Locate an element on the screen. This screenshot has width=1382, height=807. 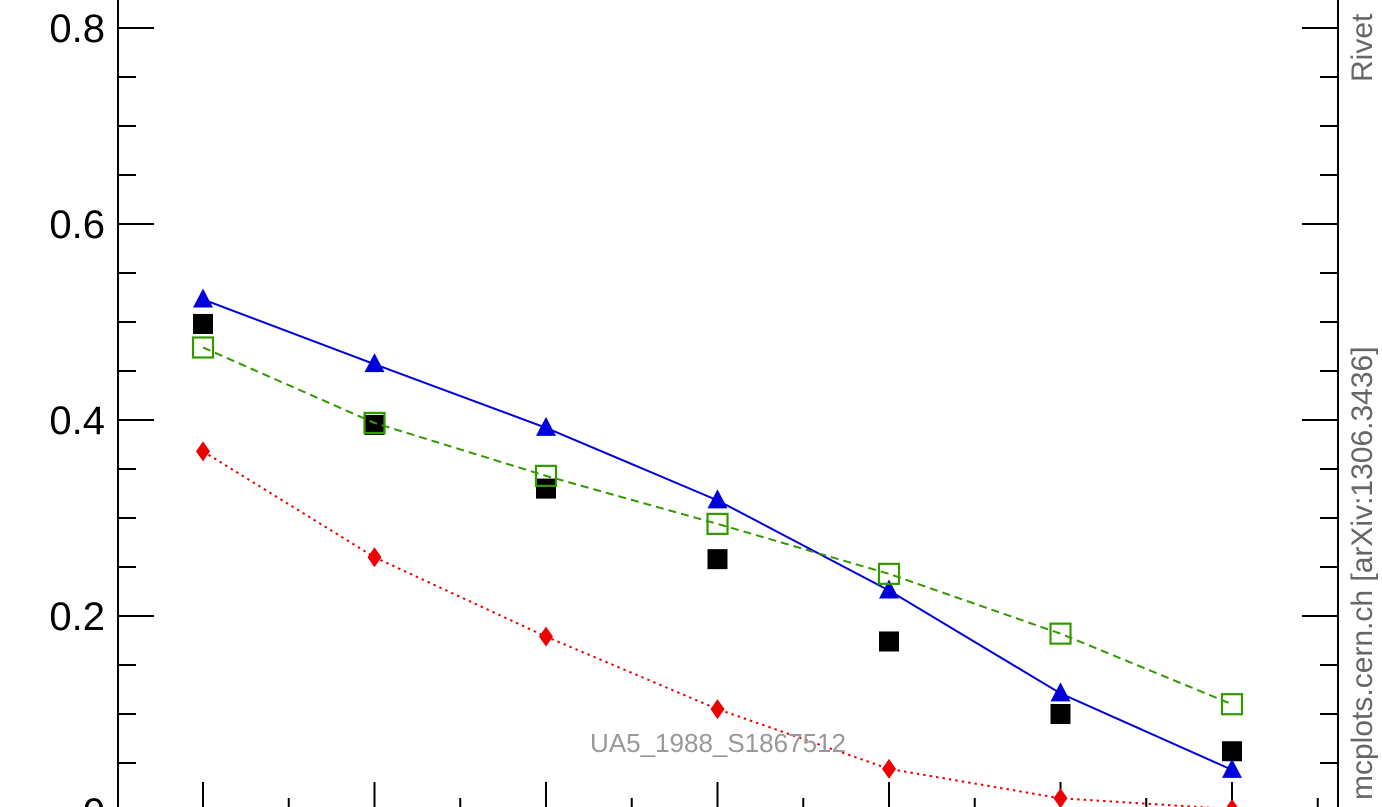
y-tick-label: 0.2 is located at coordinates (77, 617).